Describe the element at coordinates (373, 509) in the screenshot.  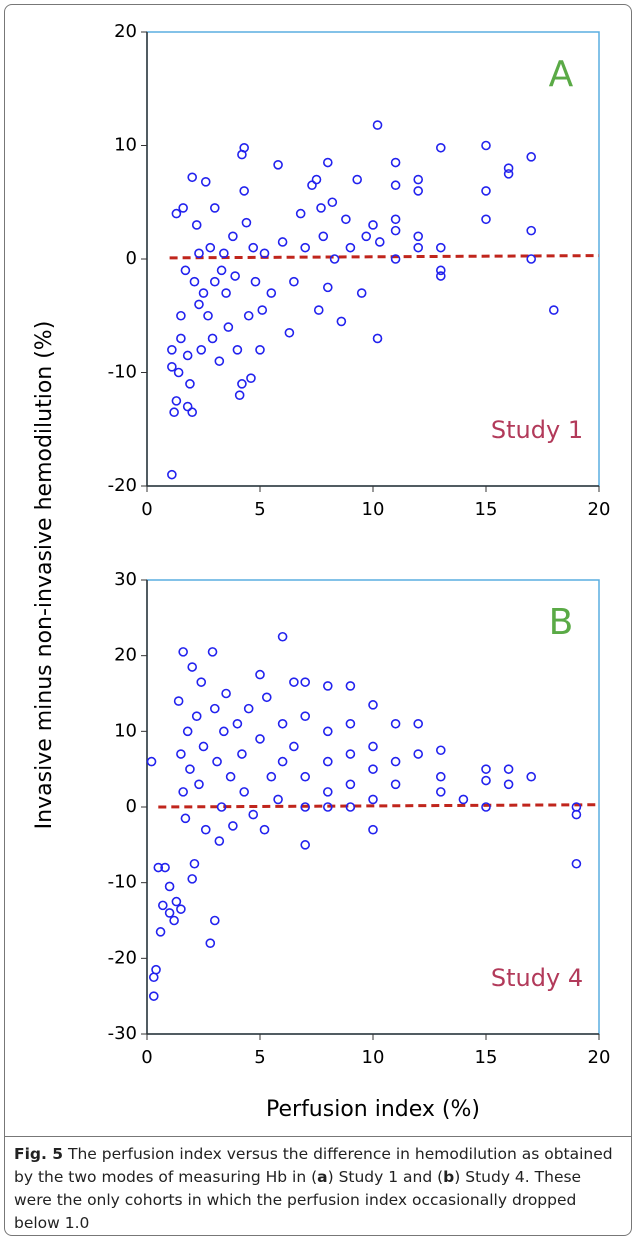
I see `x-tick-label: 10` at that location.